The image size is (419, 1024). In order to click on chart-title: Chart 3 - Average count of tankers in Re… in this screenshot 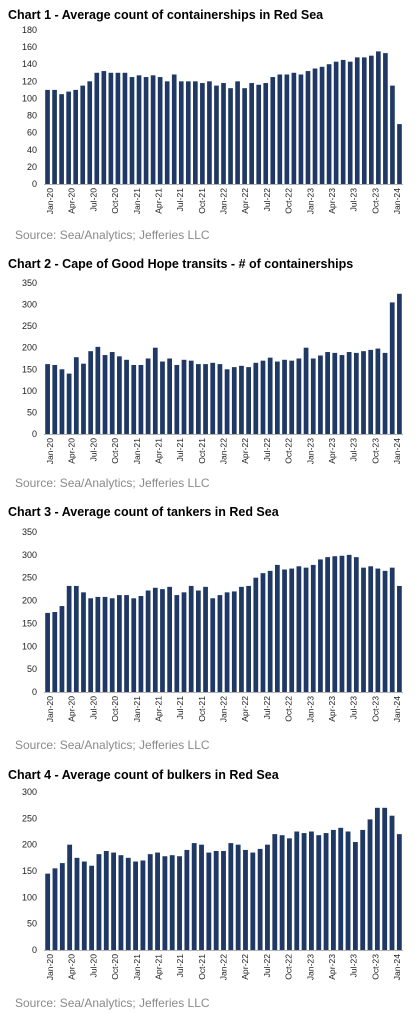, I will do `click(143, 512)`.